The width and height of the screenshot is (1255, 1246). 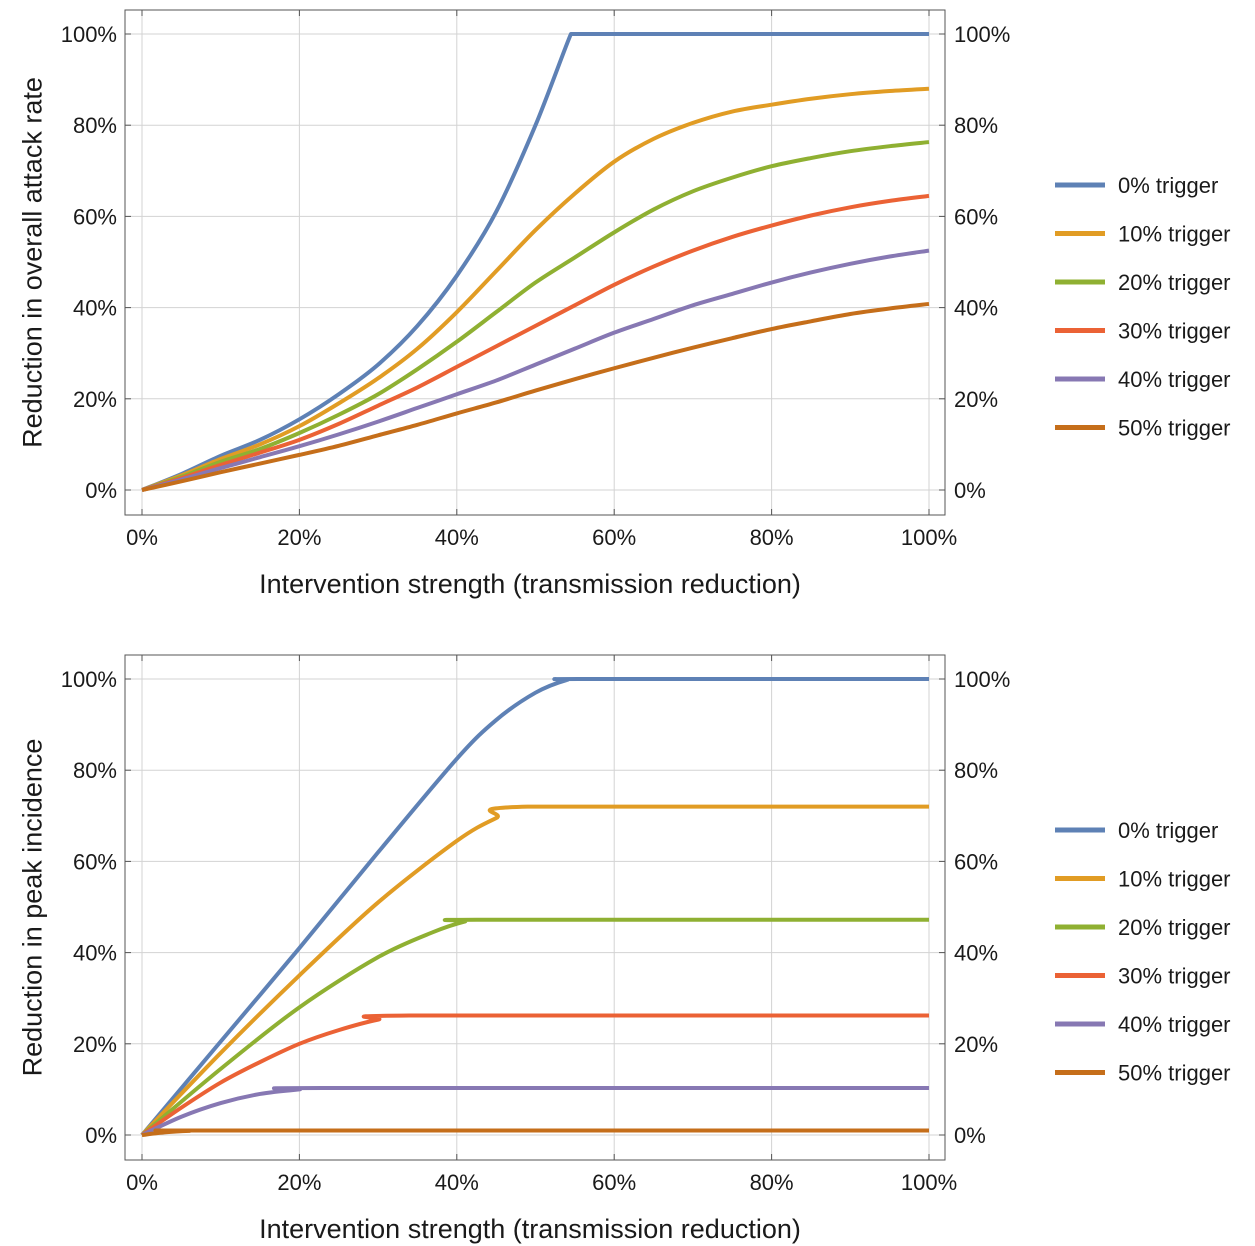 I want to click on series-line-20pct-trigger, so click(x=534, y=1027).